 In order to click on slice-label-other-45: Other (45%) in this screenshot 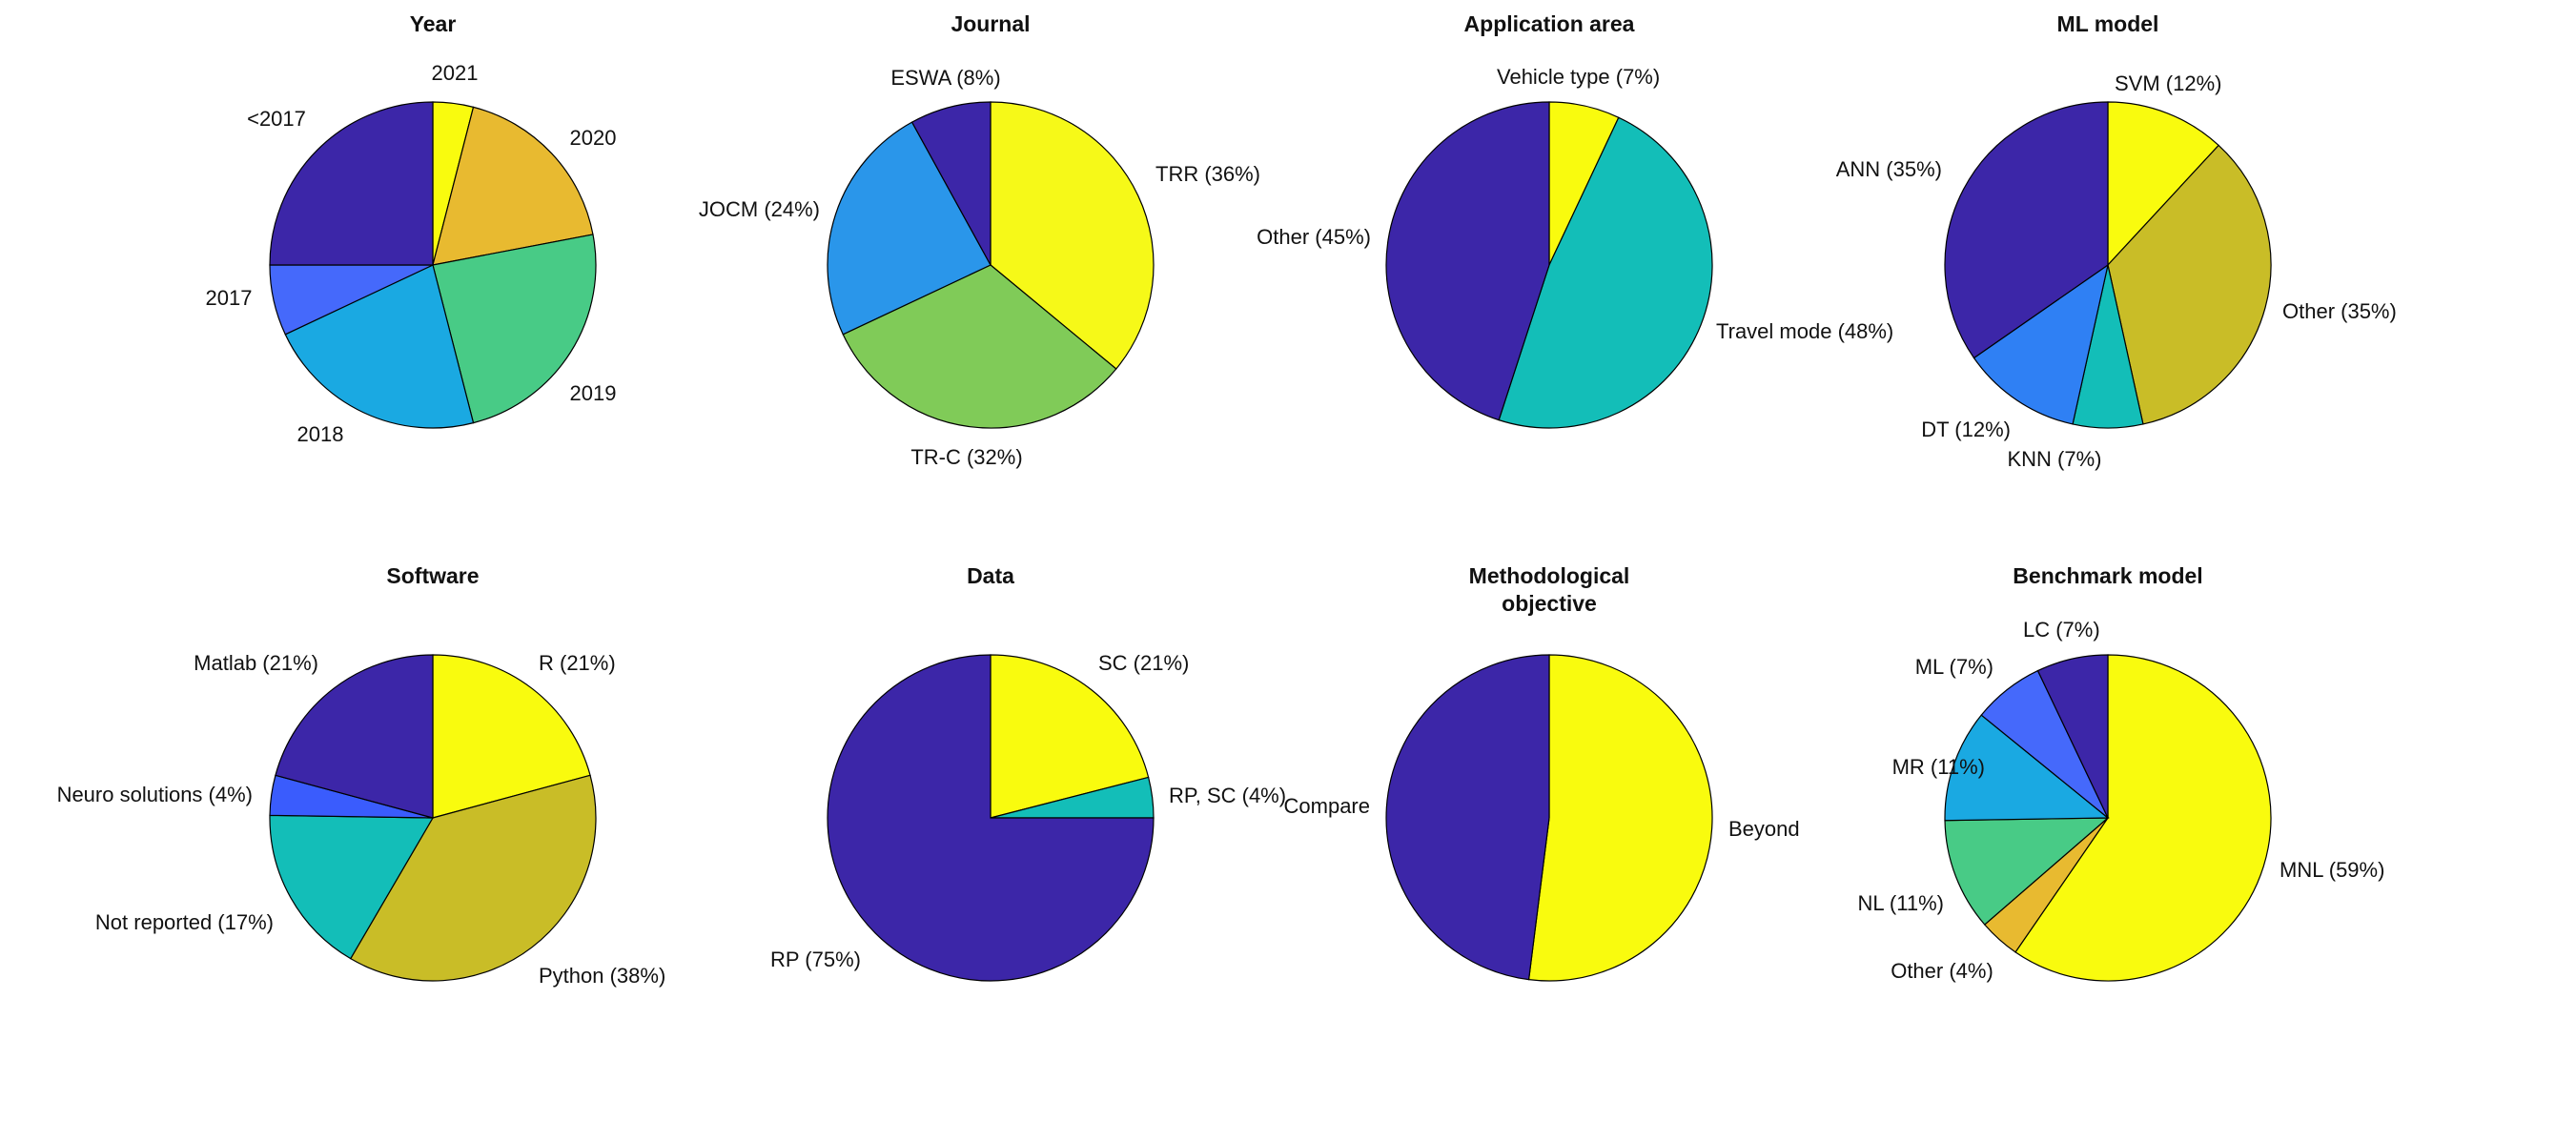, I will do `click(1314, 237)`.